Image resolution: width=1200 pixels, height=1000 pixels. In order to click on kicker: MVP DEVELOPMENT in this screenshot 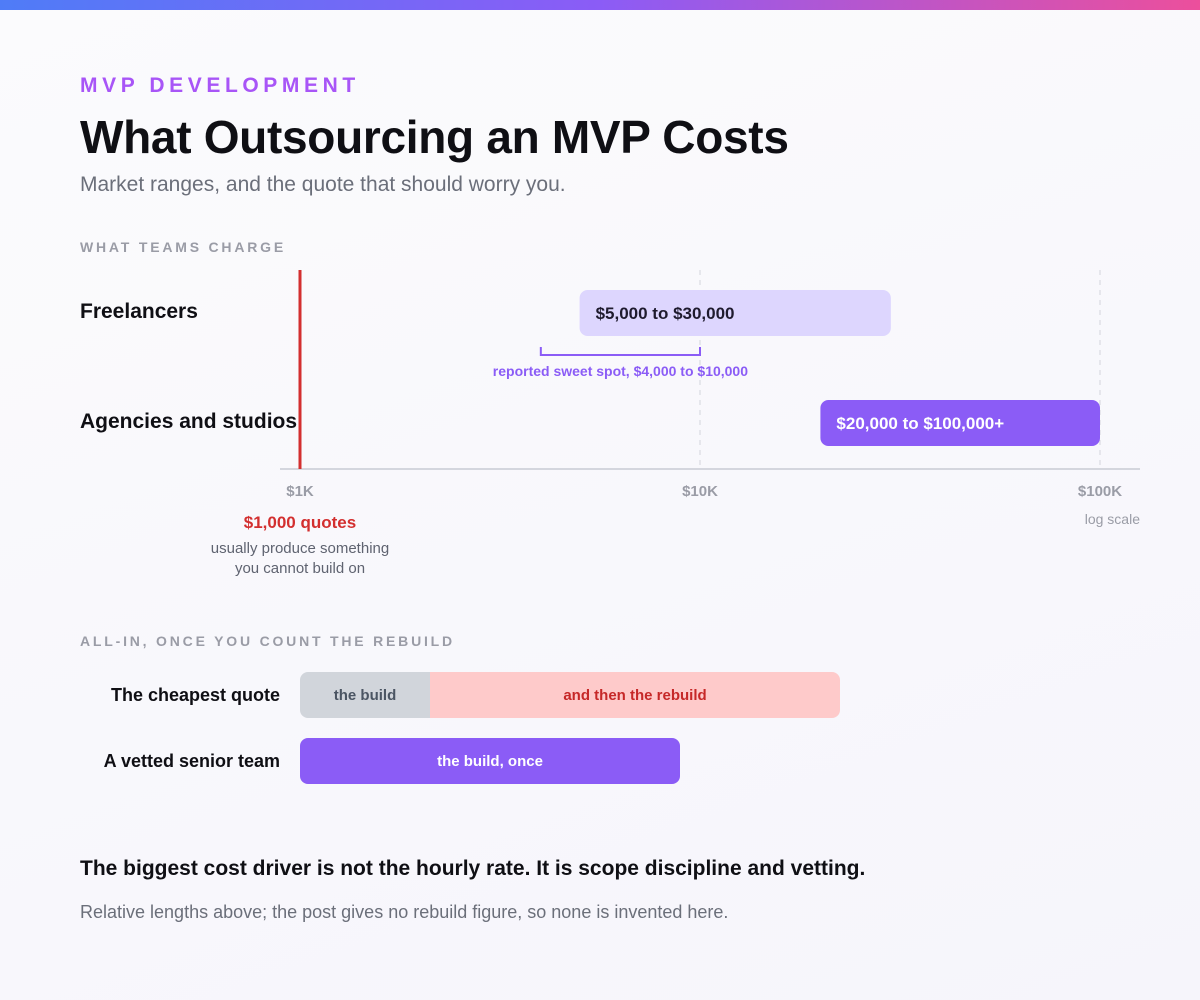, I will do `click(220, 85)`.